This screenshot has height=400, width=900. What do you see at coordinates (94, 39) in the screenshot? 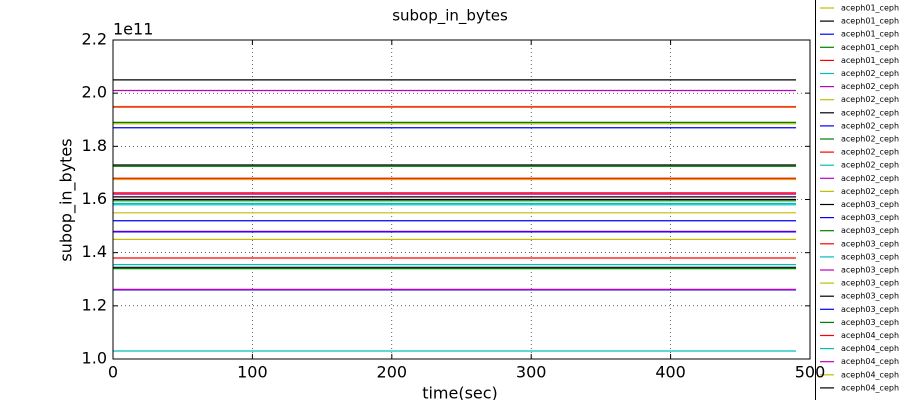
I see `y-tick-label: 2.2` at bounding box center [94, 39].